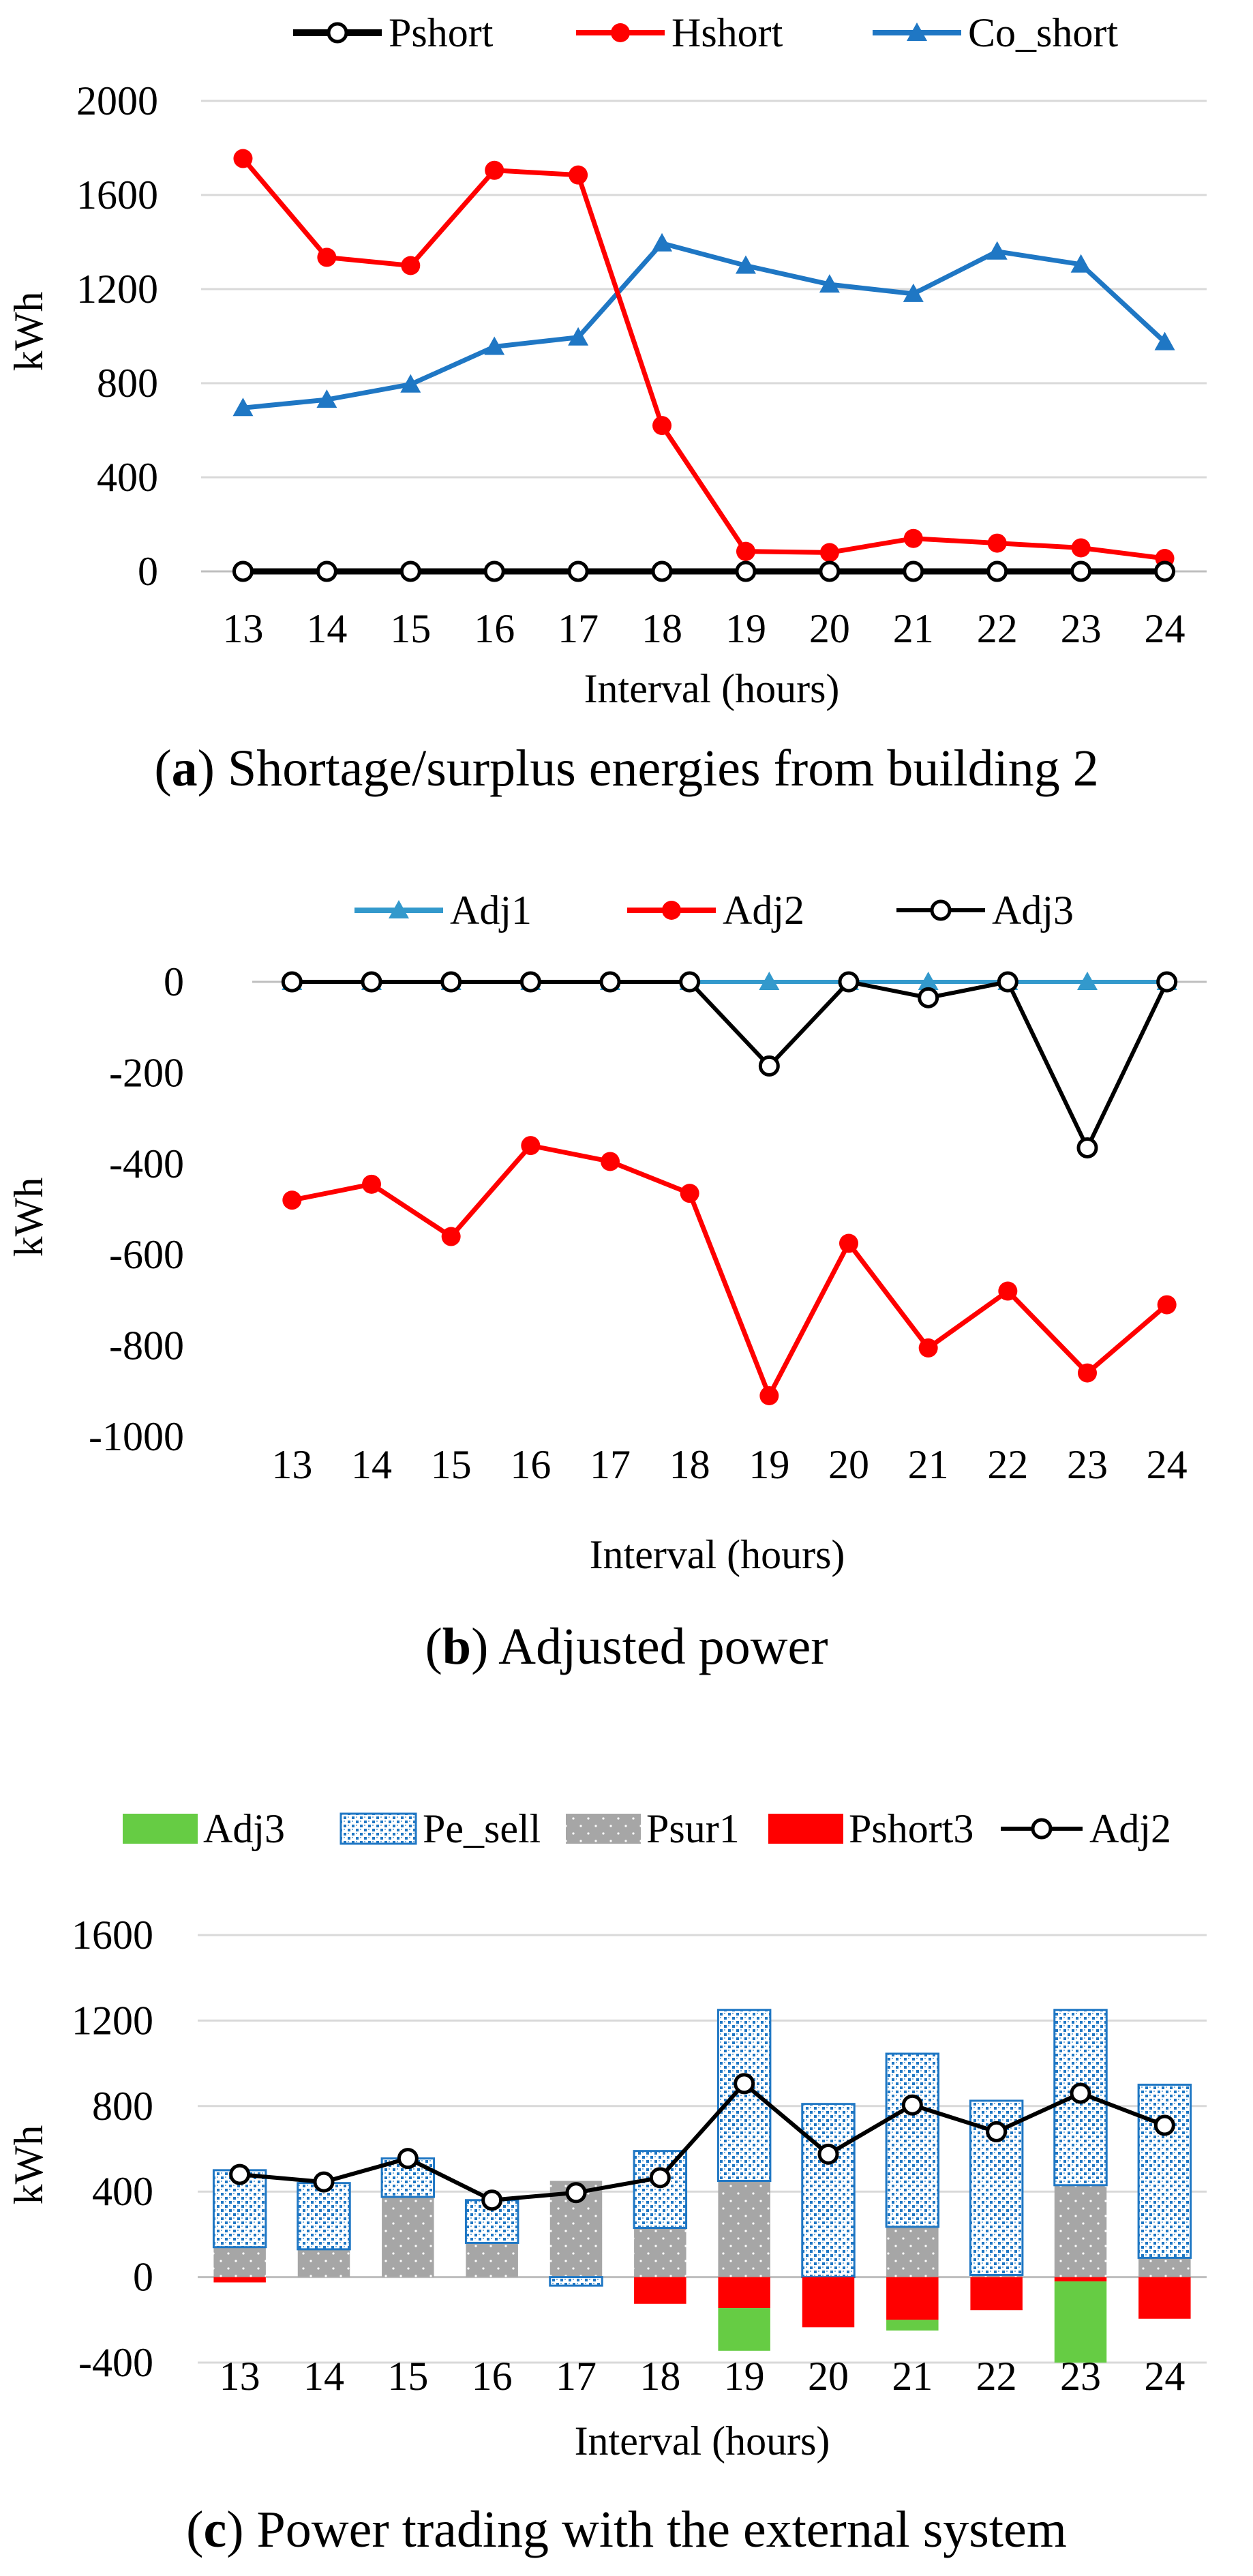 This screenshot has width=1253, height=2576. I want to click on legend-b-adj1: Adj1, so click(443, 910).